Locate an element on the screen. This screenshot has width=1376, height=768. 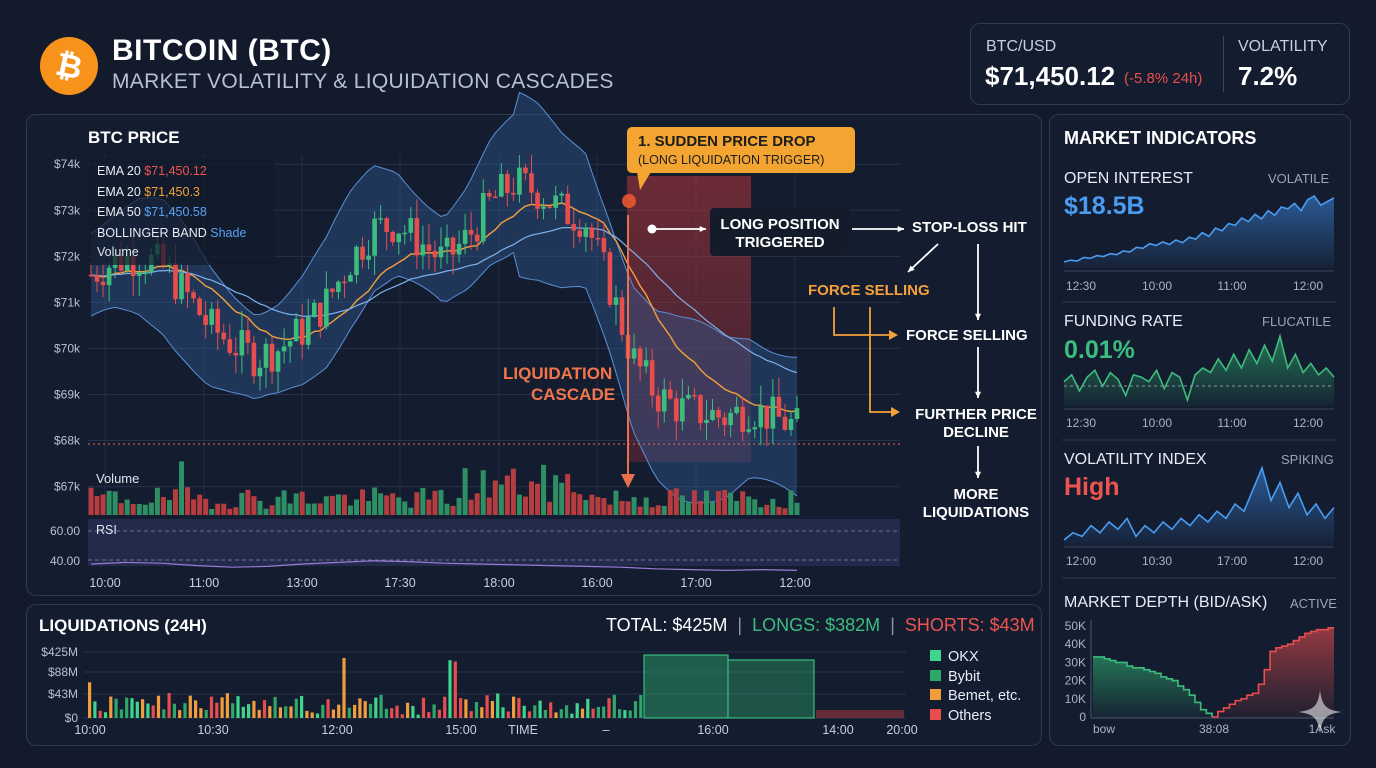
flow-arrow-force-head is located at coordinates (911, 268).